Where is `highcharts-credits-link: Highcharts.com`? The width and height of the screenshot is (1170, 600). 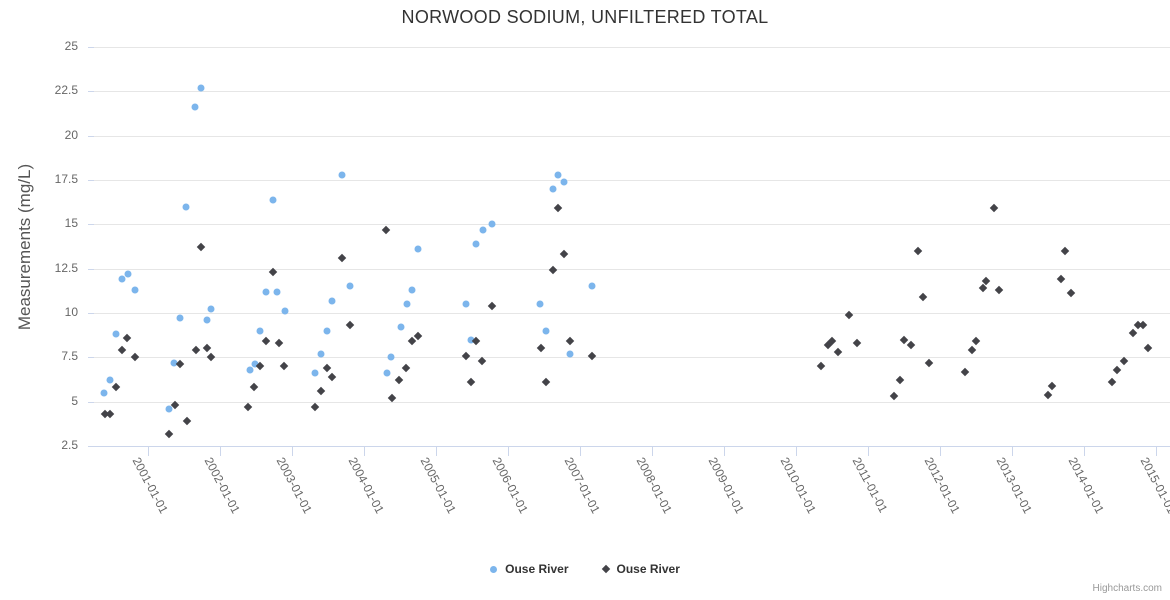 highcharts-credits-link: Highcharts.com is located at coordinates (1127, 588).